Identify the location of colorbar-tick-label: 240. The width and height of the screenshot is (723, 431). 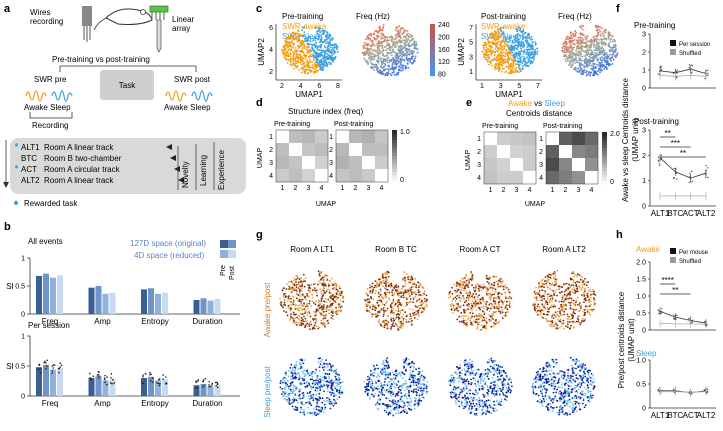
(444, 25).